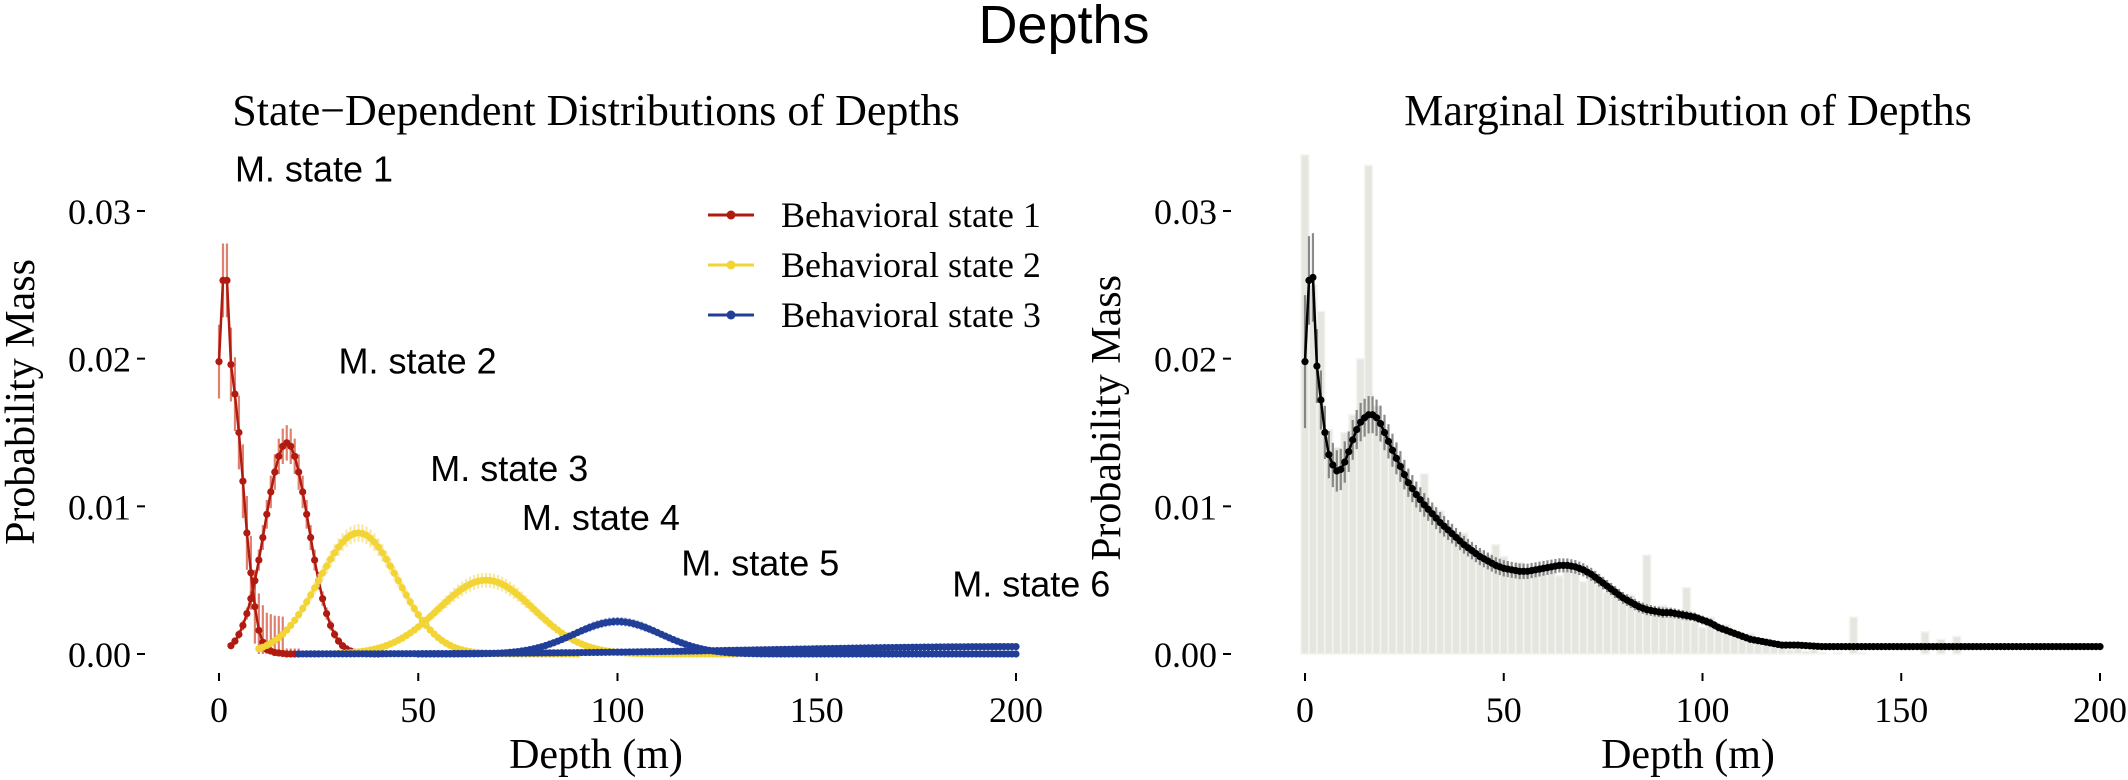  What do you see at coordinates (1711, 701) in the screenshot?
I see `right-x-axis: 0 50 100 150 200` at bounding box center [1711, 701].